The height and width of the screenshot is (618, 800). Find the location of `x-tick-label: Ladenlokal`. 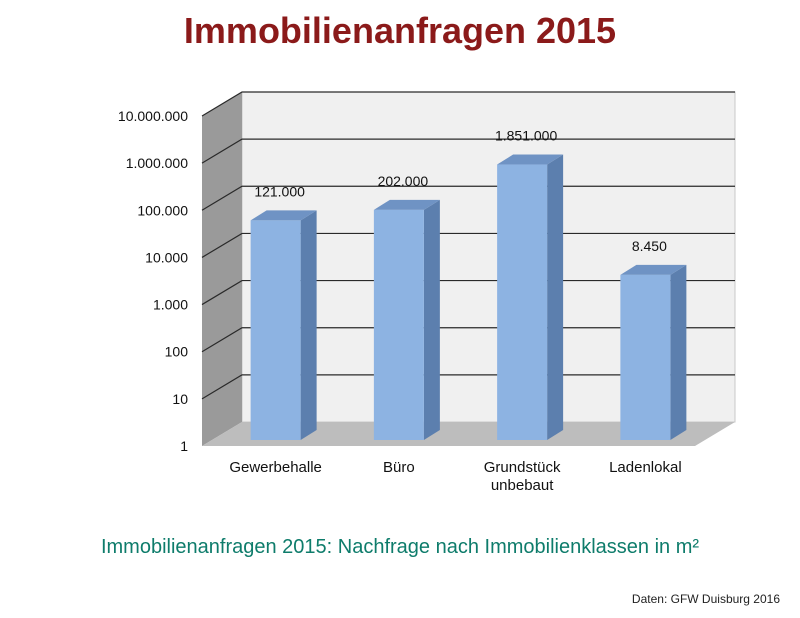

x-tick-label: Ladenlokal is located at coordinates (645, 467).